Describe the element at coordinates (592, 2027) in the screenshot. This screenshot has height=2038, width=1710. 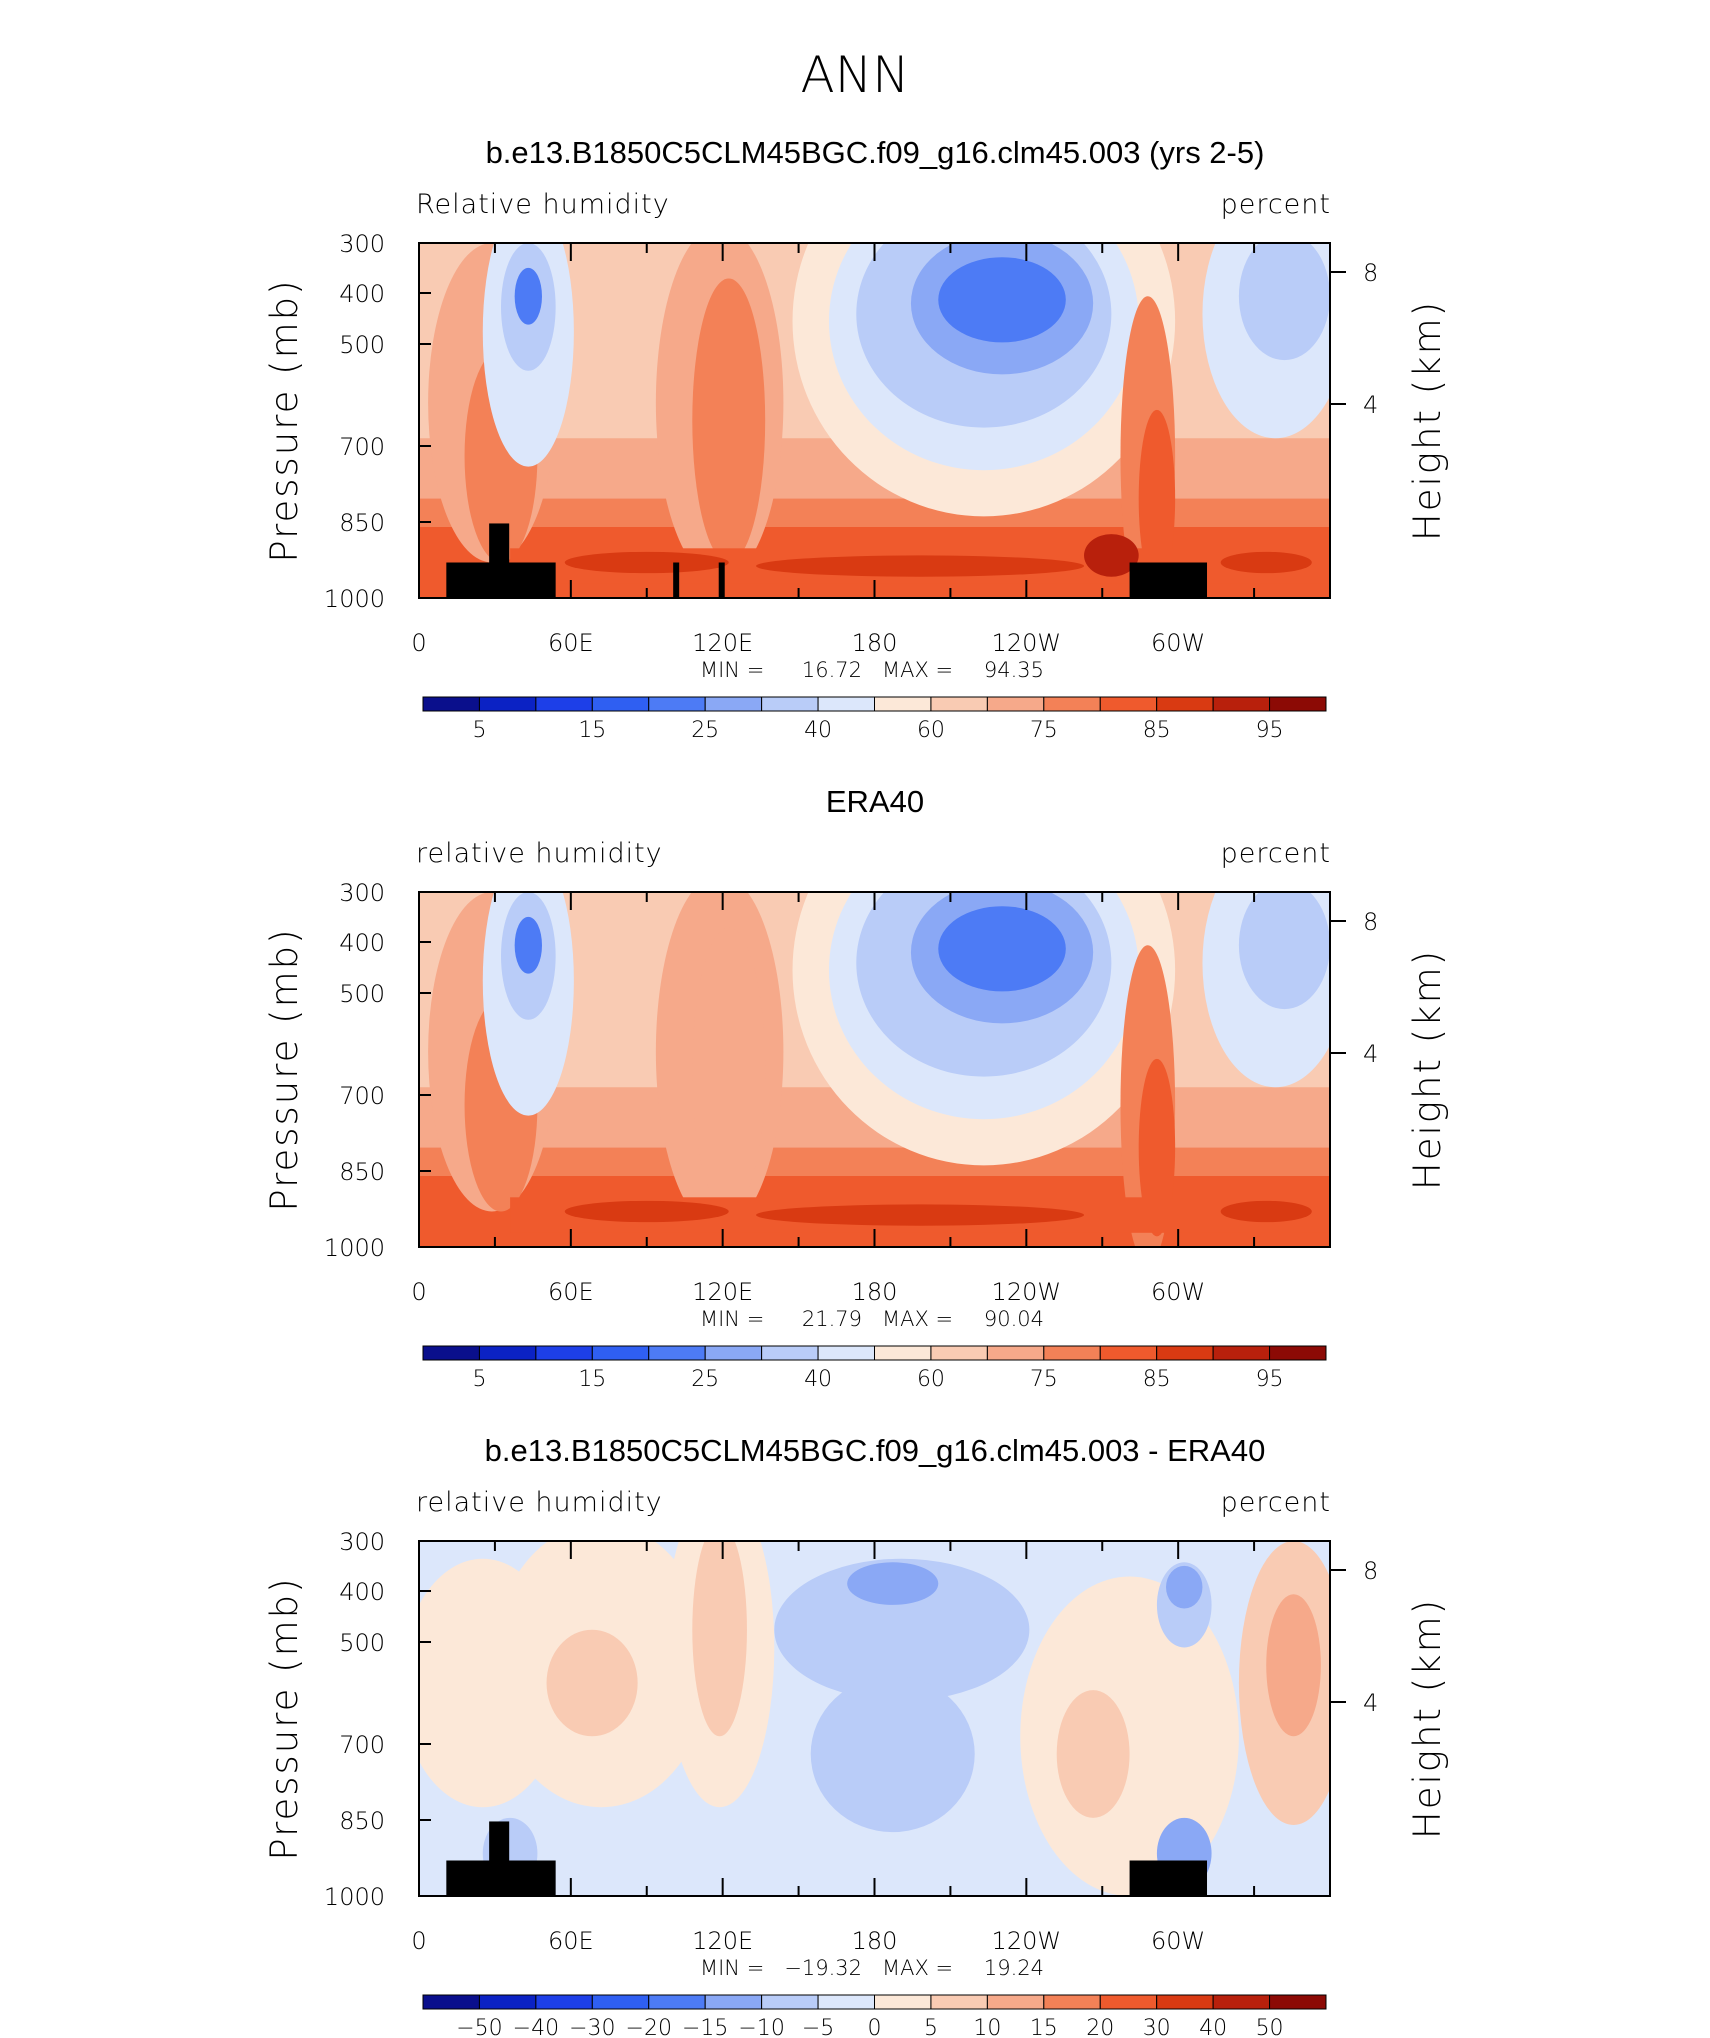
I see `colorbar-label: −30` at that location.